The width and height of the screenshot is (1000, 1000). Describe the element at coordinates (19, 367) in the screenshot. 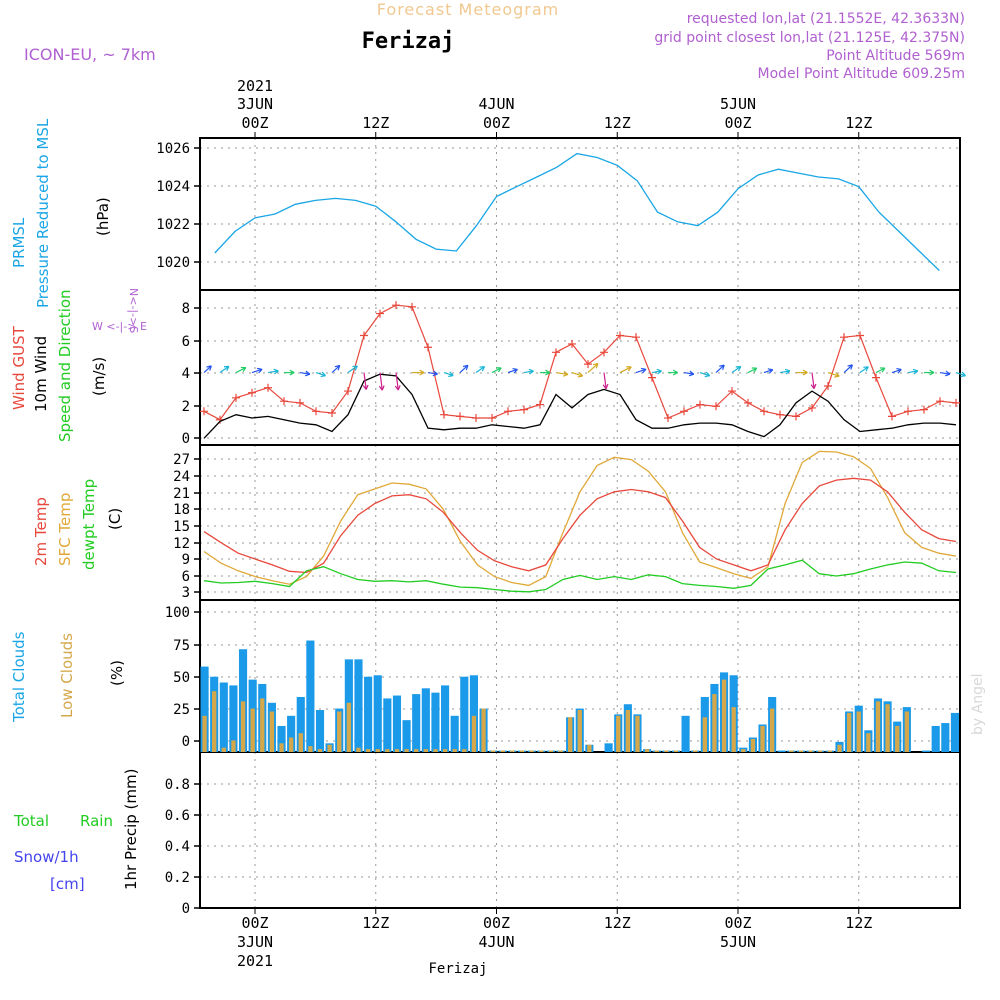

I see `wind-gust-label: Wind GUST` at that location.